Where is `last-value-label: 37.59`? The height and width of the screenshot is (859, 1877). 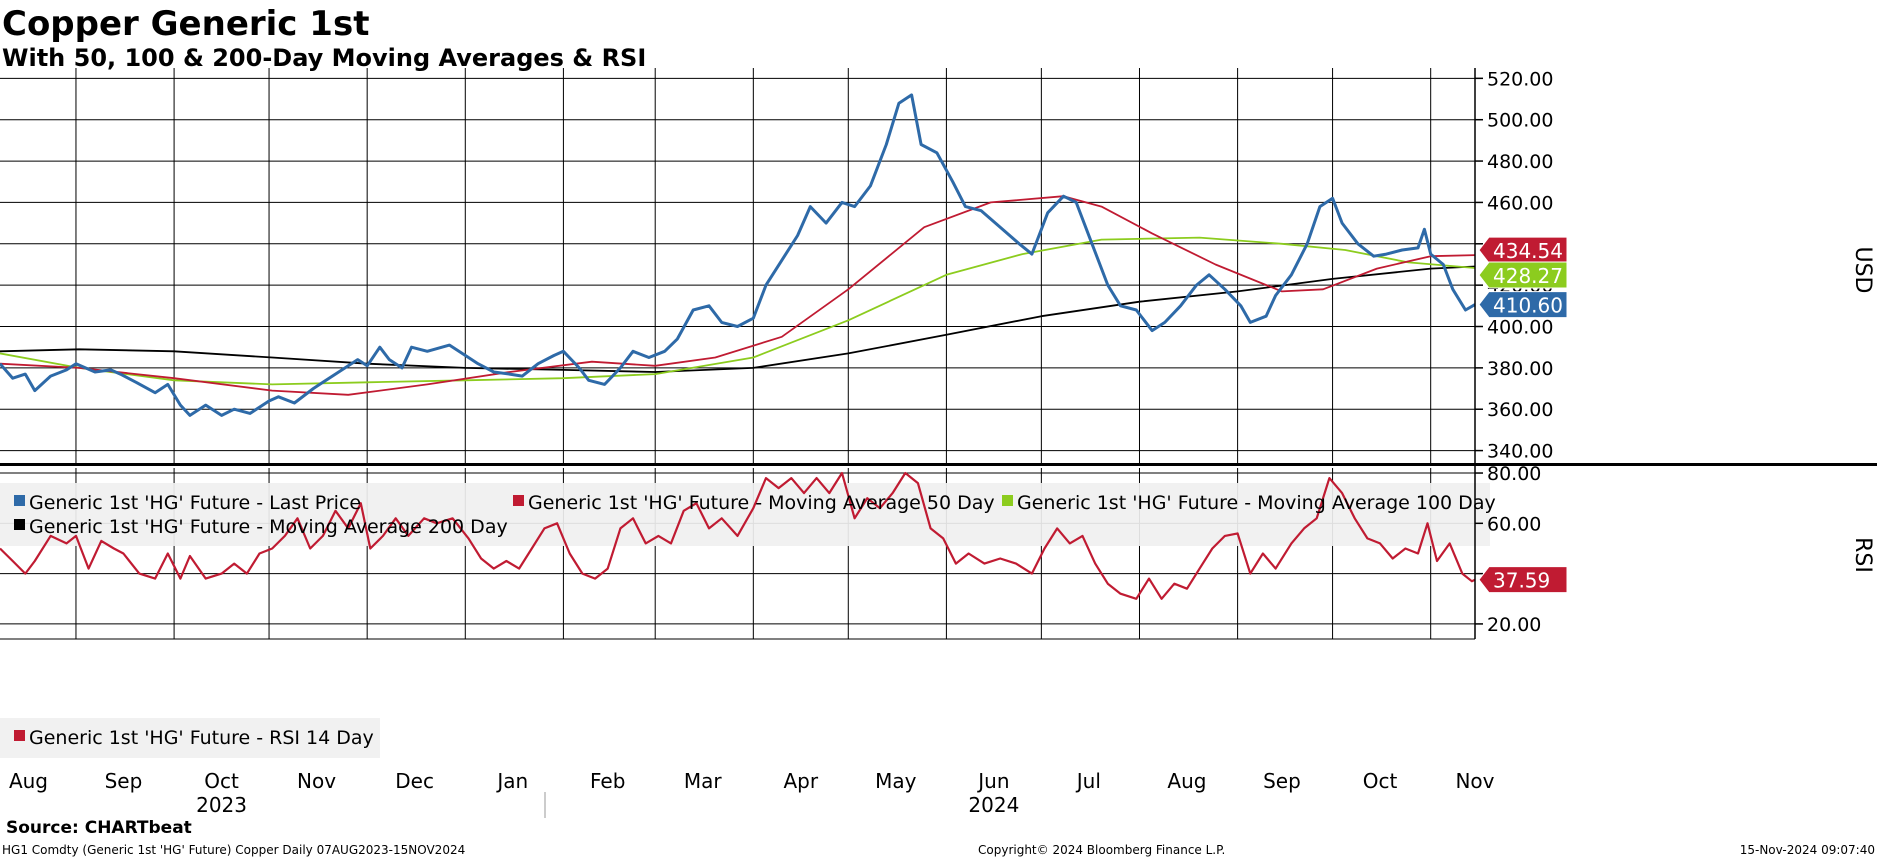 last-value-label: 37.59 is located at coordinates (1521, 581).